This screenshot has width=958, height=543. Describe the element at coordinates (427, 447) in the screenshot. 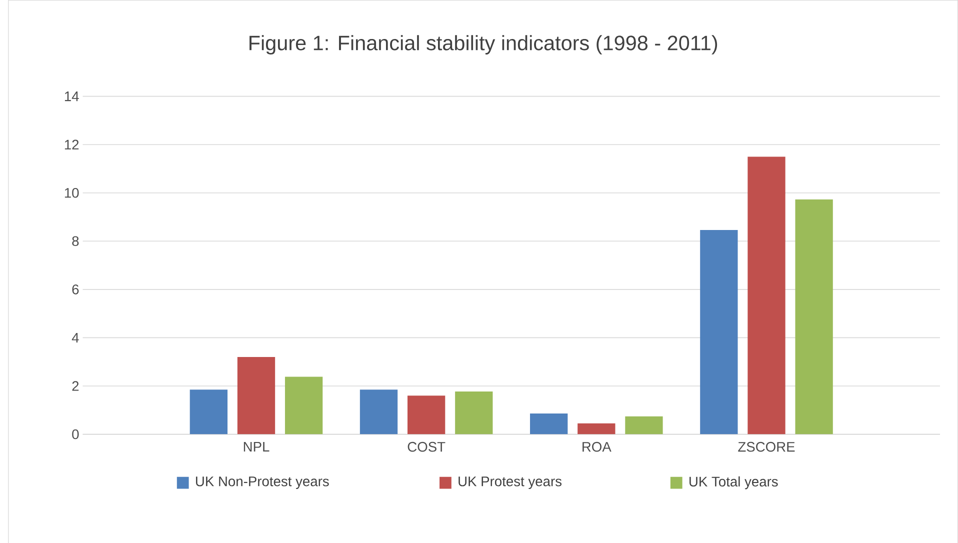

I see `x-tick-label: COST` at that location.